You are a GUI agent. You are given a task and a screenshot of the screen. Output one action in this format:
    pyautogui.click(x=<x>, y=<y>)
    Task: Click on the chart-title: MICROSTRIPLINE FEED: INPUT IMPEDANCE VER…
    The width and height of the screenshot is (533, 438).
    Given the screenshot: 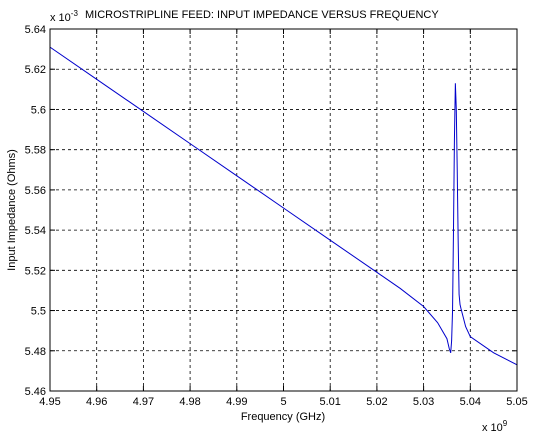 What is the action you would take?
    pyautogui.click(x=262, y=15)
    